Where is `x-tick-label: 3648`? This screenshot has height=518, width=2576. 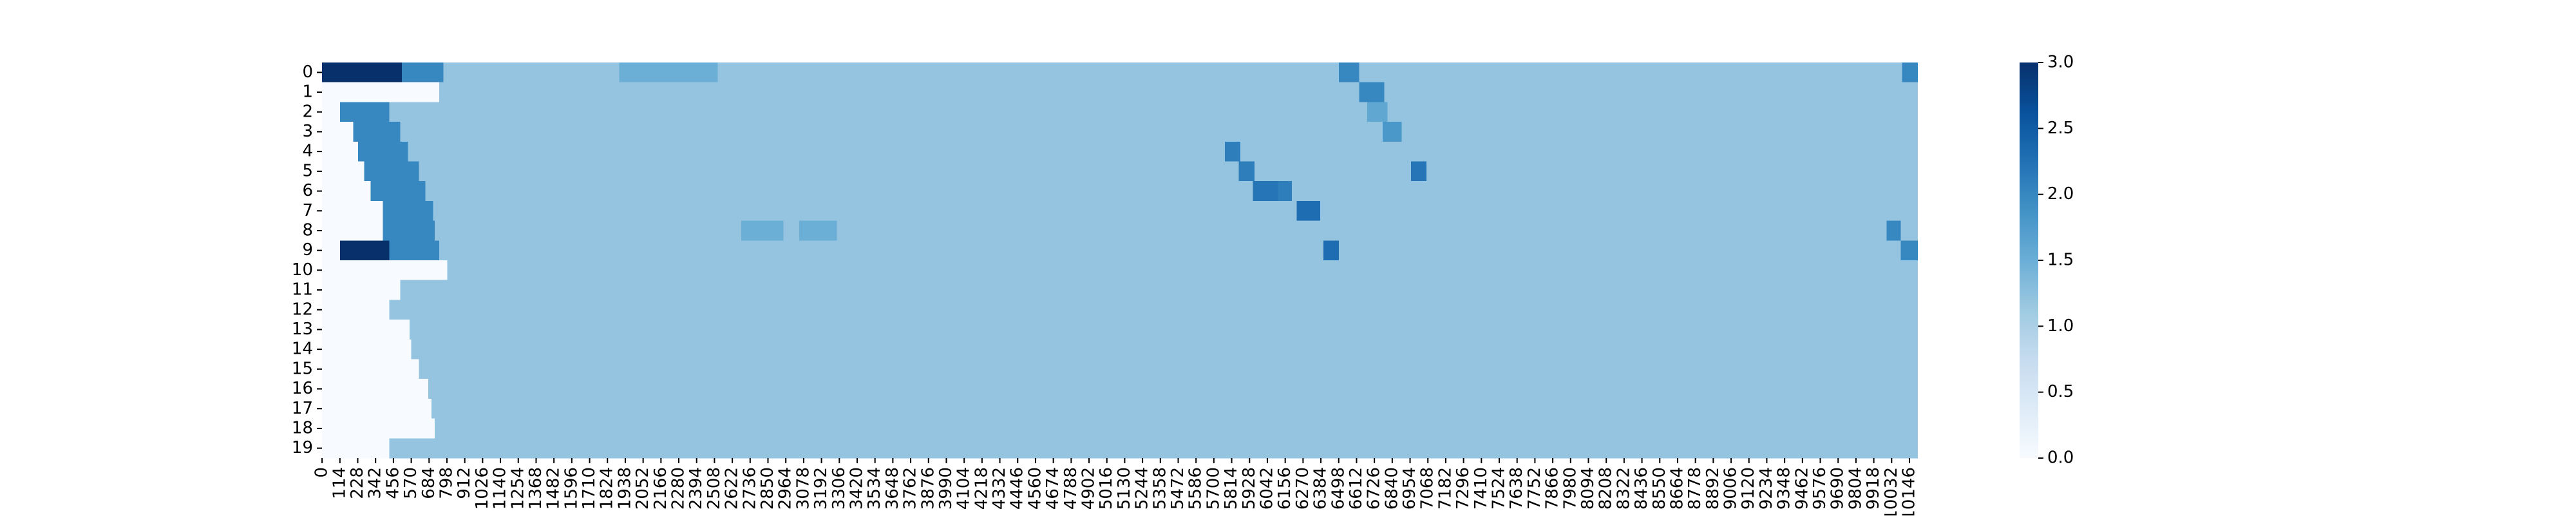
x-tick-label: 3648 is located at coordinates (892, 488).